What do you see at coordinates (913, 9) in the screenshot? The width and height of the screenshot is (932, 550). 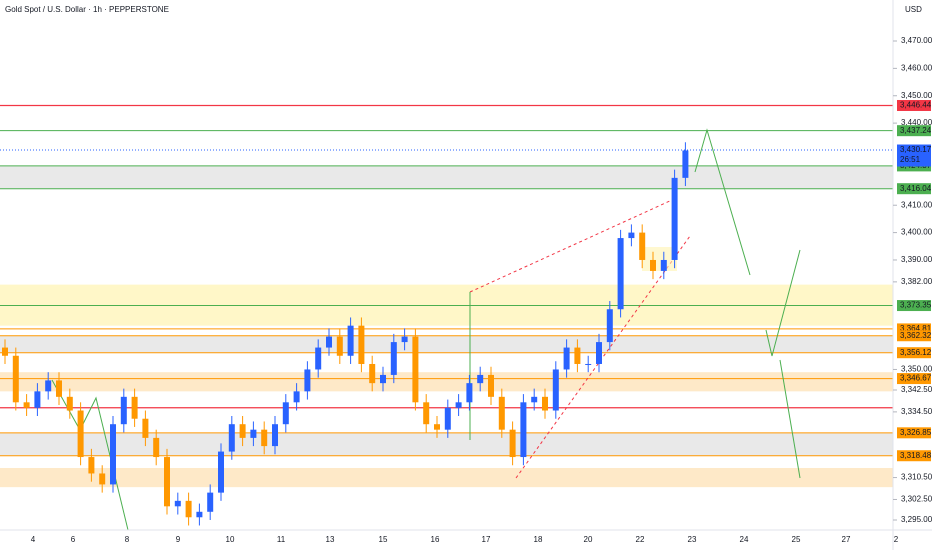 I see `currency: USD` at bounding box center [913, 9].